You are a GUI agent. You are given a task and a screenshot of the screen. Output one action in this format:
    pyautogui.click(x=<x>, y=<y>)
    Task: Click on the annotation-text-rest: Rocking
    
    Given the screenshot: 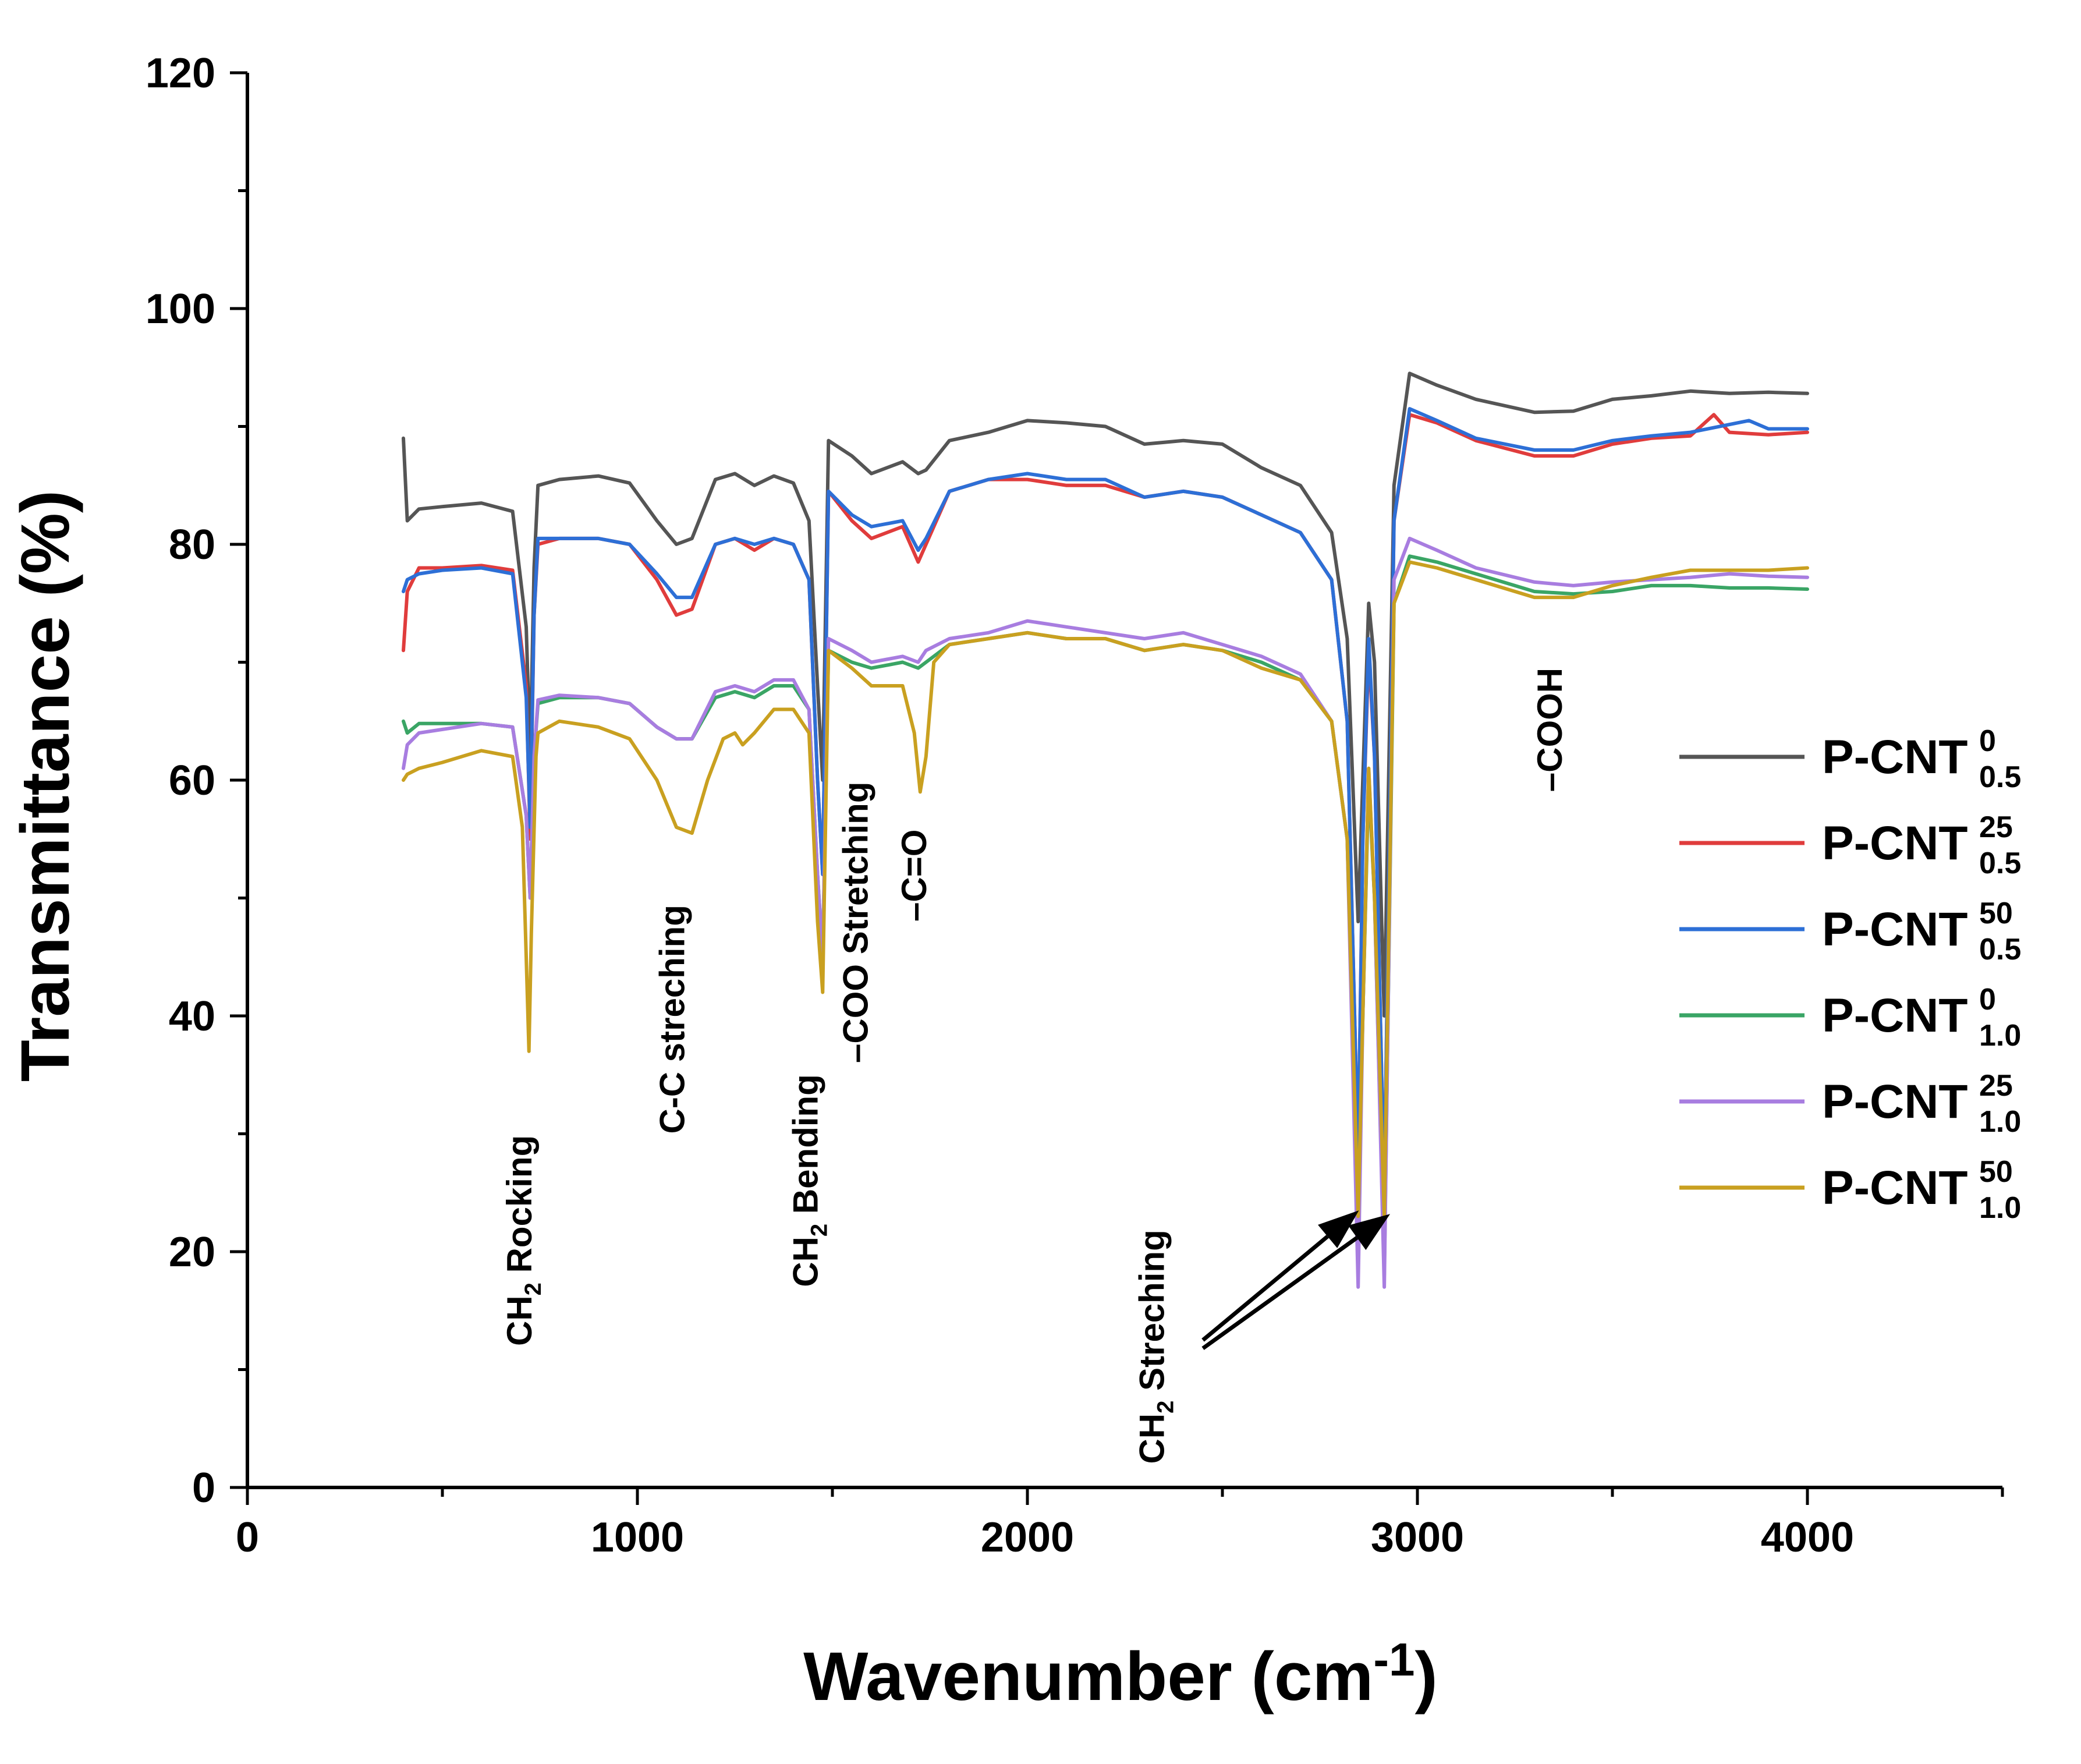 What is the action you would take?
    pyautogui.click(x=519, y=1209)
    